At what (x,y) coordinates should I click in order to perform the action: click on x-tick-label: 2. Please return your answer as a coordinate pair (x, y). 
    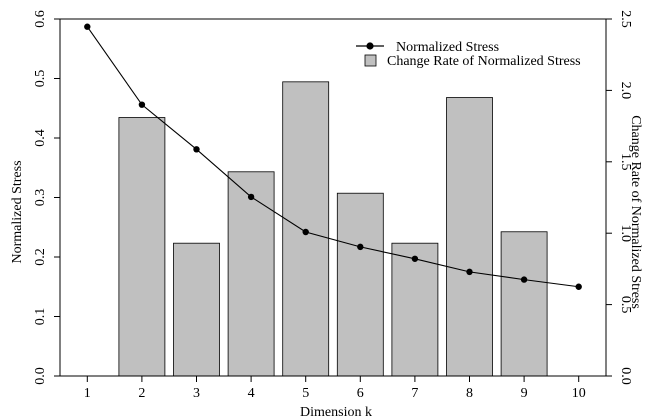
    Looking at the image, I should click on (141, 393).